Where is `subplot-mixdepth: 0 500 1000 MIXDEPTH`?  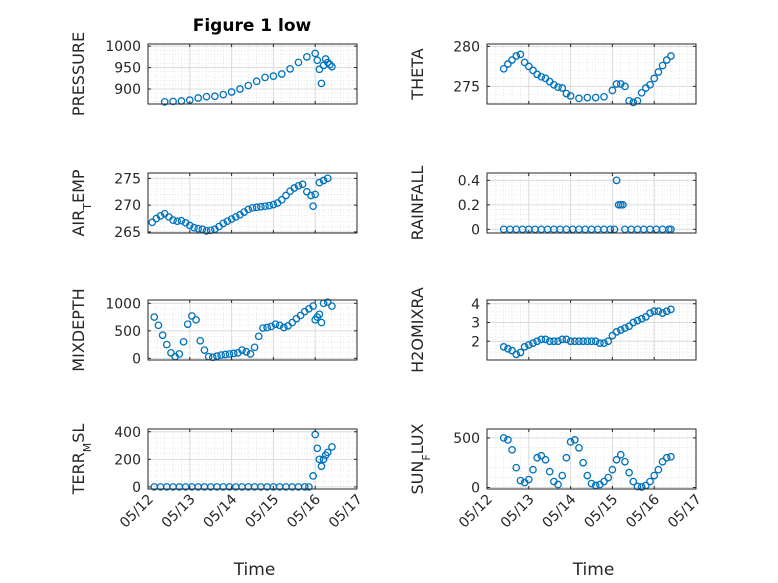
subplot-mixdepth: 0 500 1000 MIXDEPTH is located at coordinates (213, 330).